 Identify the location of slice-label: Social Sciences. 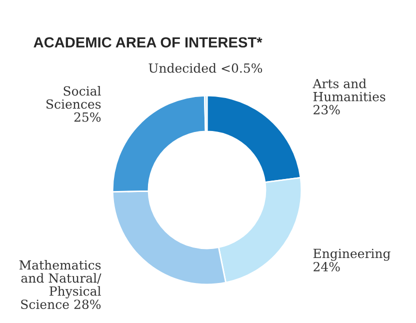
(73, 97).